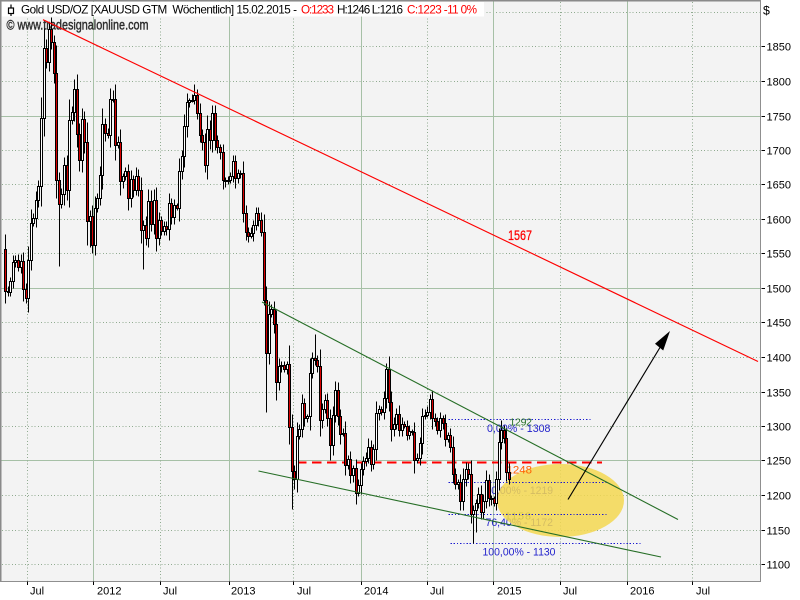 This screenshot has height=600, width=800. I want to click on svg-text: © www.tradesignalonline.com, so click(78, 24).